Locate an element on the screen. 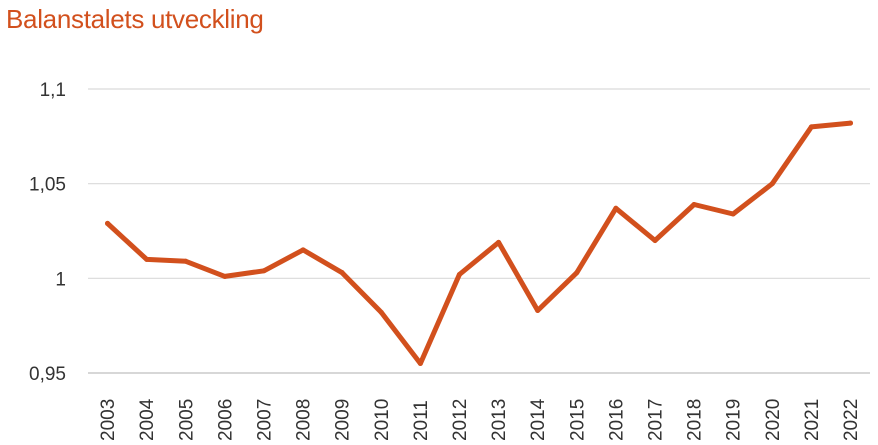  x-tick-label: 2009 is located at coordinates (343, 420).